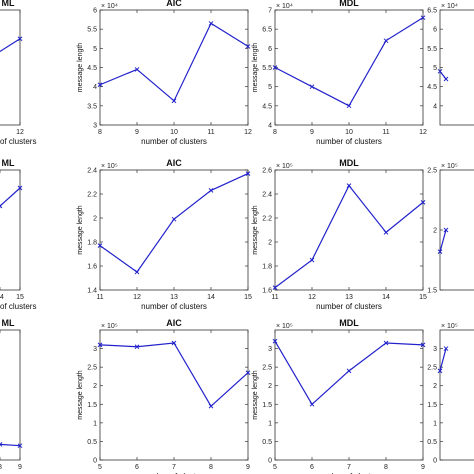  I want to click on x-tick-label: 5, so click(100, 467).